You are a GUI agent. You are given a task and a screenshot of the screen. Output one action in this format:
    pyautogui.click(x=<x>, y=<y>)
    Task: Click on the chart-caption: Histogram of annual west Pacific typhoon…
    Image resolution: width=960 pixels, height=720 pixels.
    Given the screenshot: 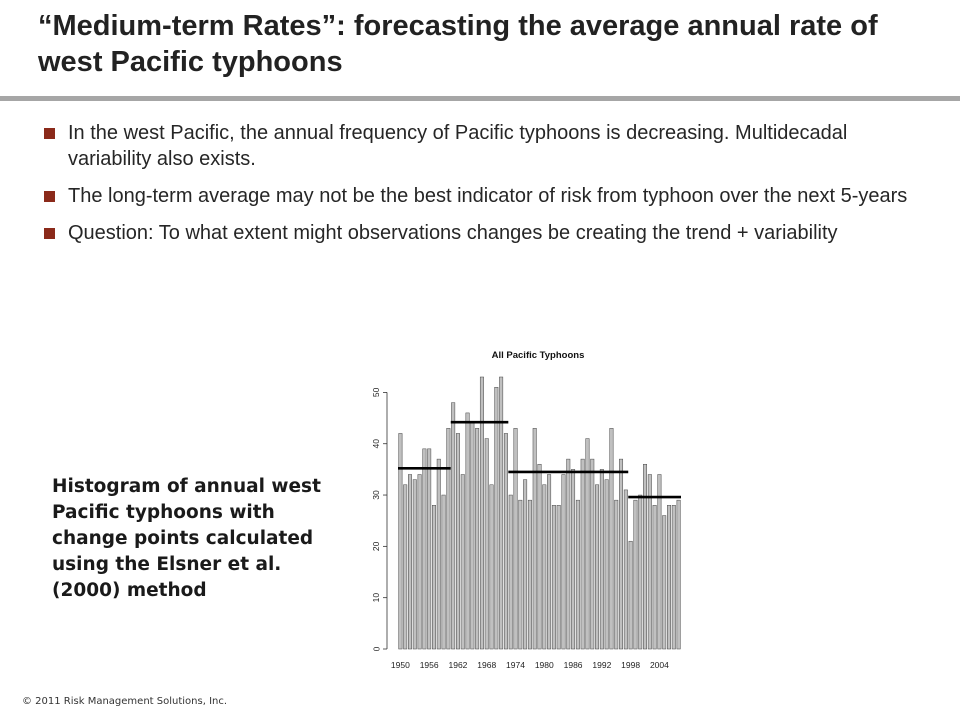 What is the action you would take?
    pyautogui.click(x=186, y=538)
    